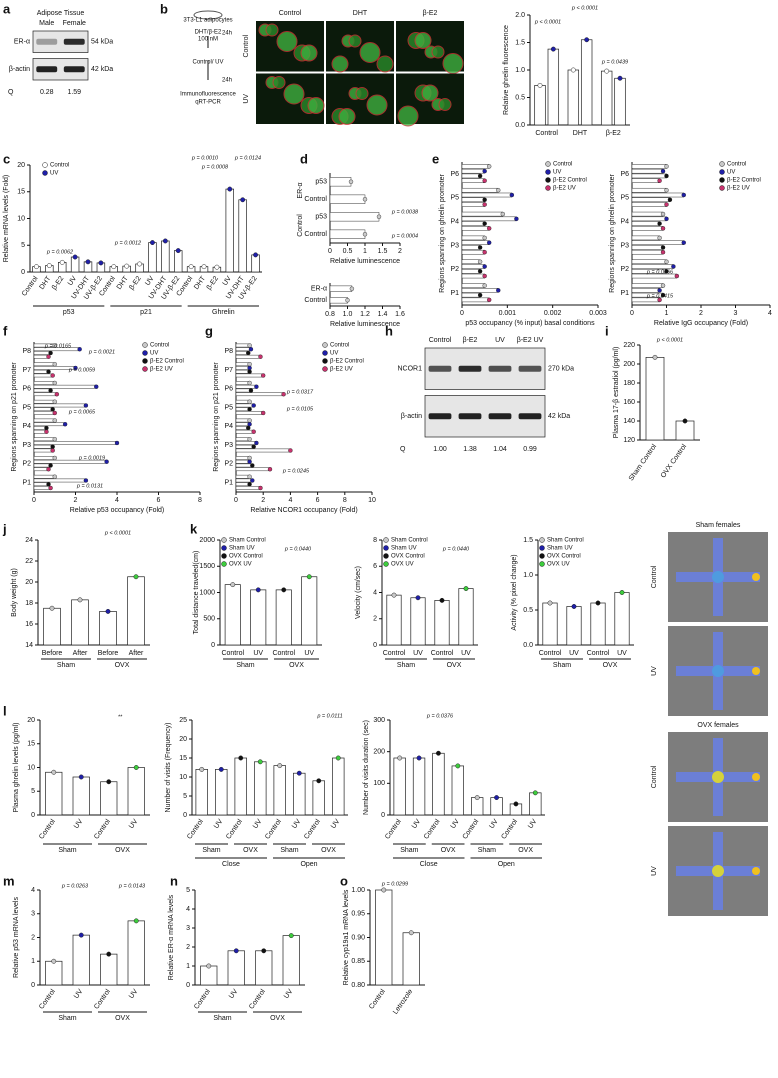 The height and width of the screenshot is (1078, 778). What do you see at coordinates (208, 40) in the screenshot?
I see `step-label: 100 nM` at bounding box center [208, 40].